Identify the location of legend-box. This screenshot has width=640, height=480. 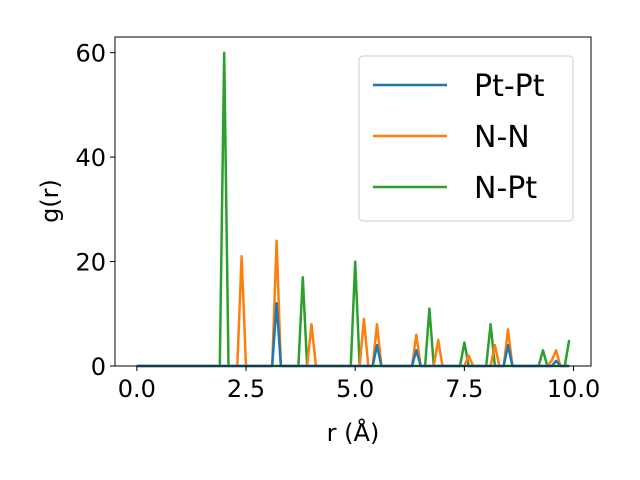
(466, 138).